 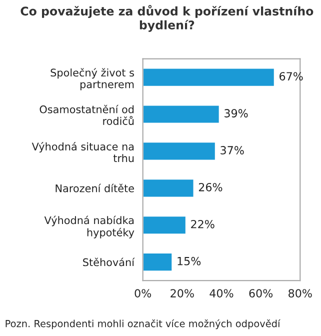 What do you see at coordinates (143, 324) in the screenshot?
I see `text: Pozn. Respondenti mohli označit více možných odpovědí` at bounding box center [143, 324].